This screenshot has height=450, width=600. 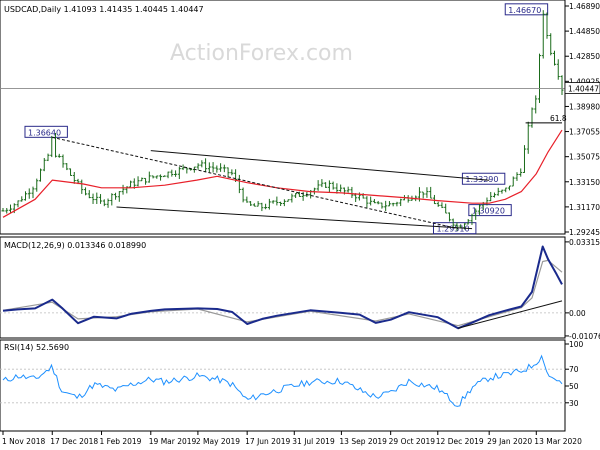 What do you see at coordinates (526, 9) in the screenshot?
I see `annotation-1-46670-box` at bounding box center [526, 9].